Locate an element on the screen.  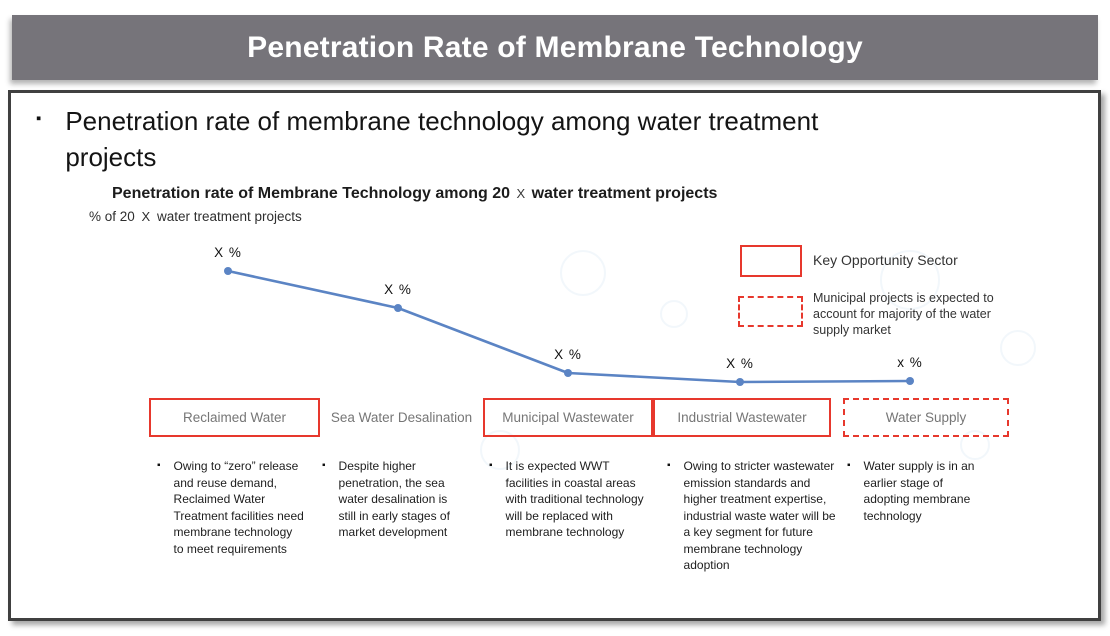
legend-dashed-red-box is located at coordinates (770, 311).